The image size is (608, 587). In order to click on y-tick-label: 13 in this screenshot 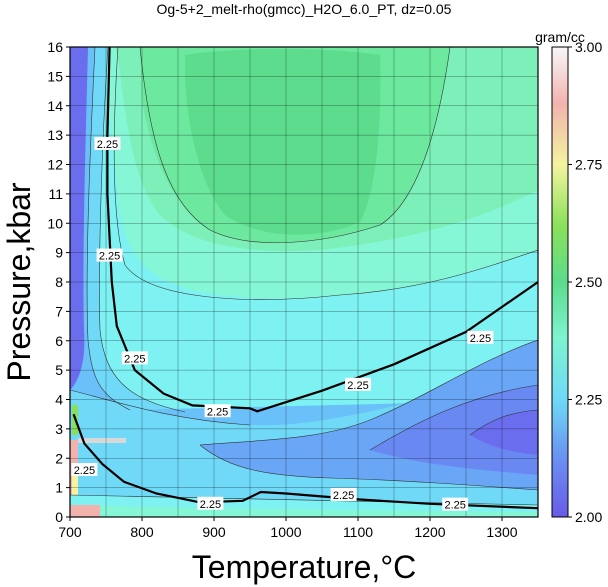, I will do `click(55, 135)`.